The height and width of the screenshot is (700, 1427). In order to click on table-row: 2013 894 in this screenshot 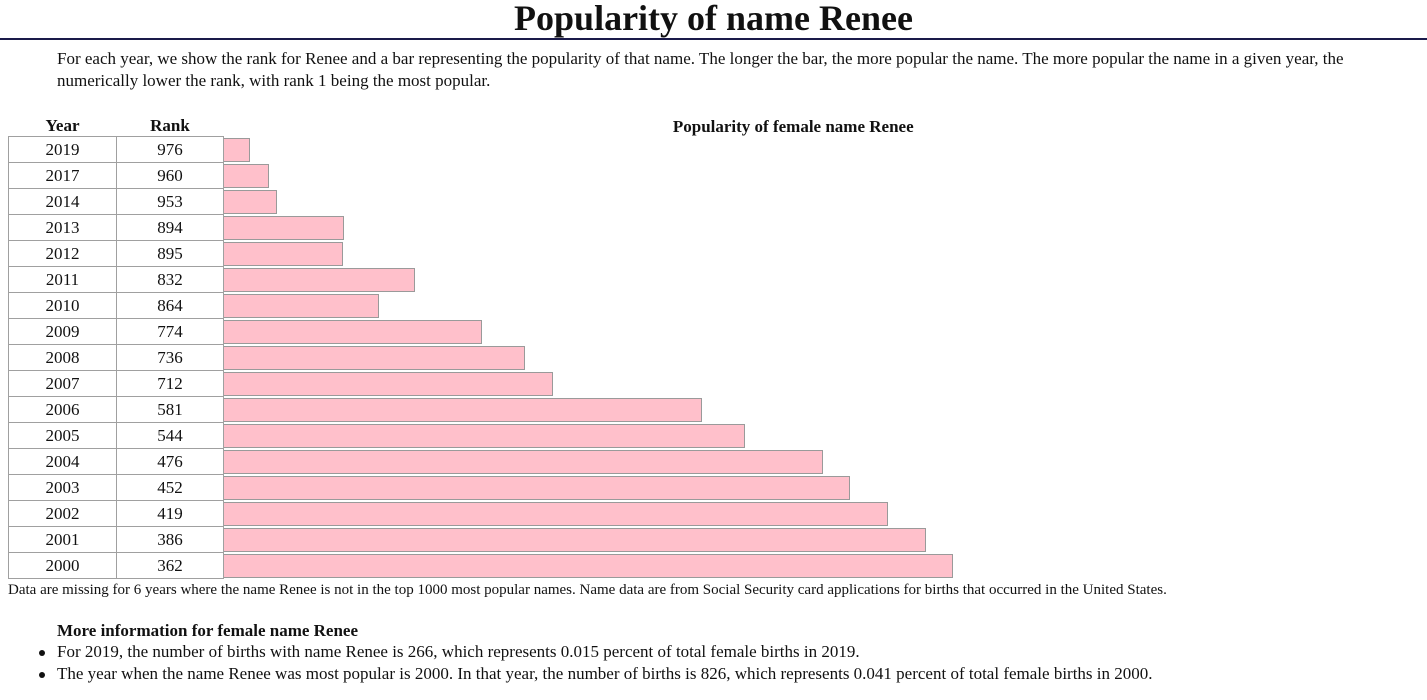, I will do `click(686, 227)`.